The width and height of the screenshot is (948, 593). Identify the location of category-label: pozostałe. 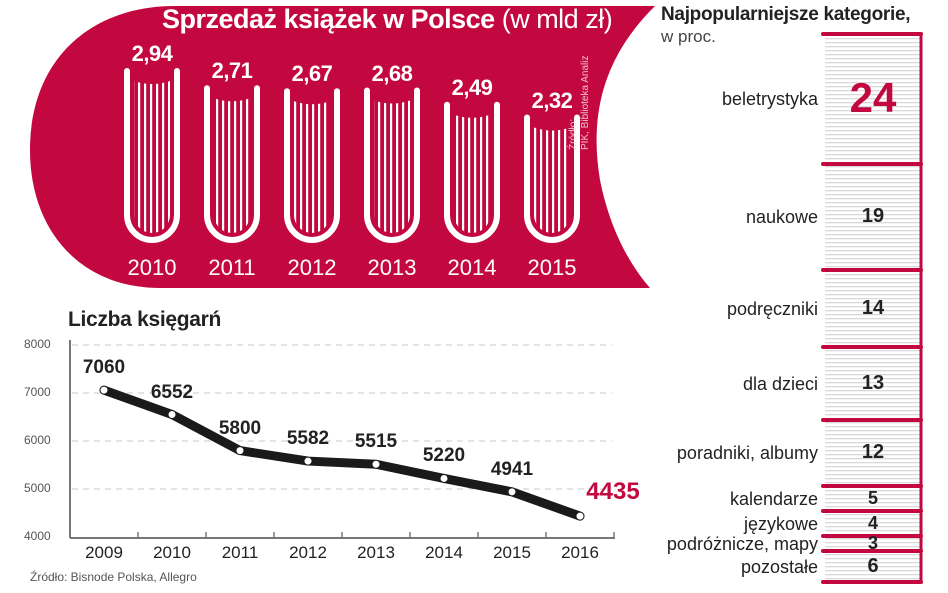
(779, 566).